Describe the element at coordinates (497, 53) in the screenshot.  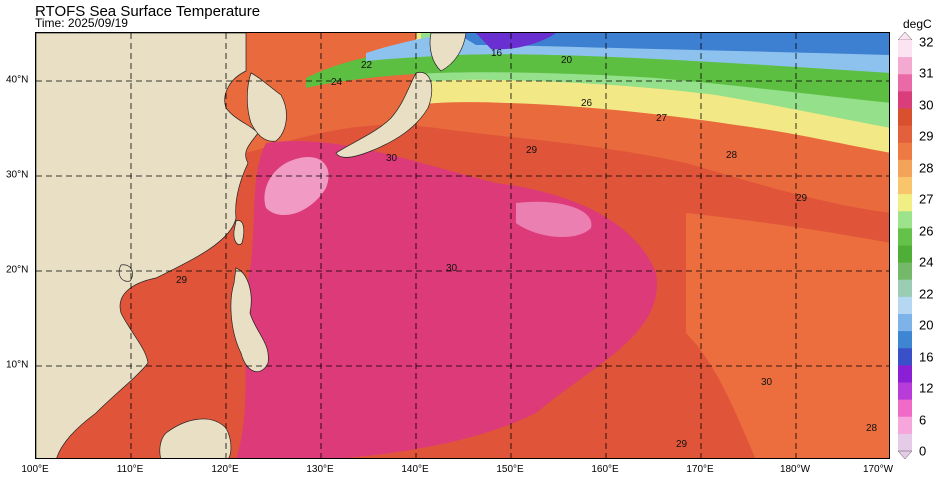
I see `contour-label-16: 16` at that location.